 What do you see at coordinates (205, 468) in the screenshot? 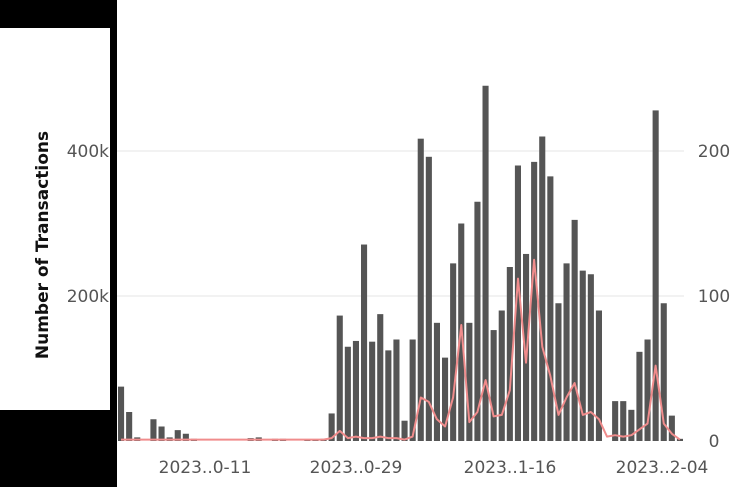
I see `x-tick-label-0: 2023..0-11` at bounding box center [205, 468].